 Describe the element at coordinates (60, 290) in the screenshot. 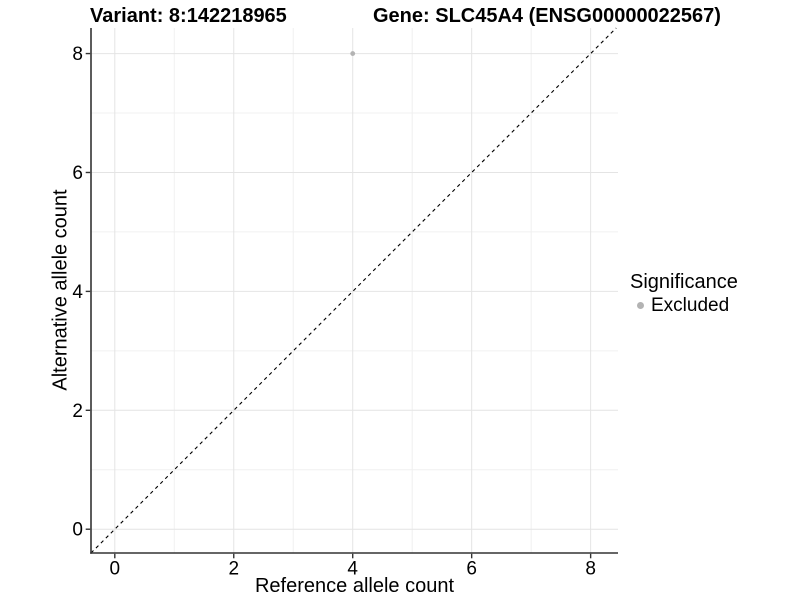

I see `y-axis-label: Alternative allele count` at that location.